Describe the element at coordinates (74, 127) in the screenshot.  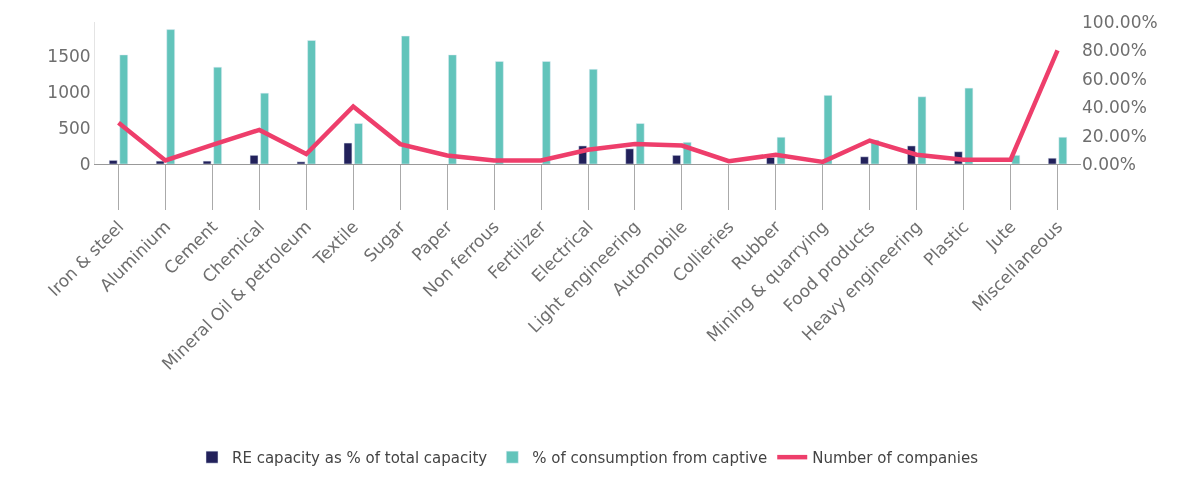
I see `y-tick-label: 500` at that location.